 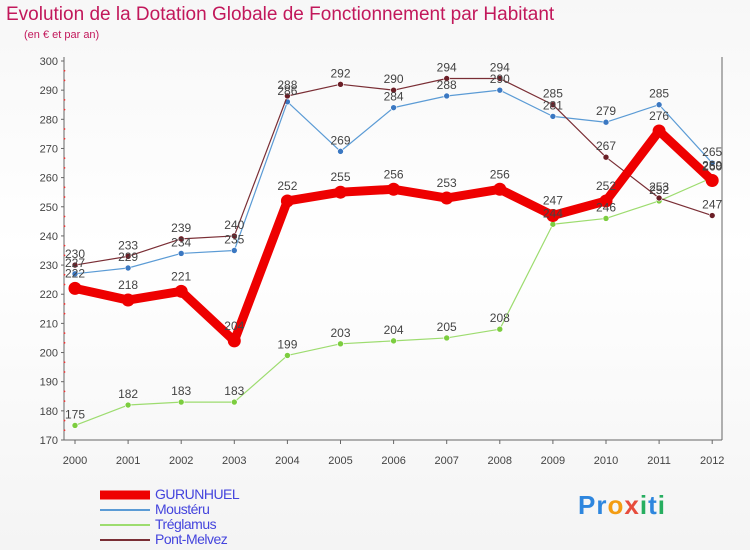 I want to click on data-label: 286, so click(x=287, y=91).